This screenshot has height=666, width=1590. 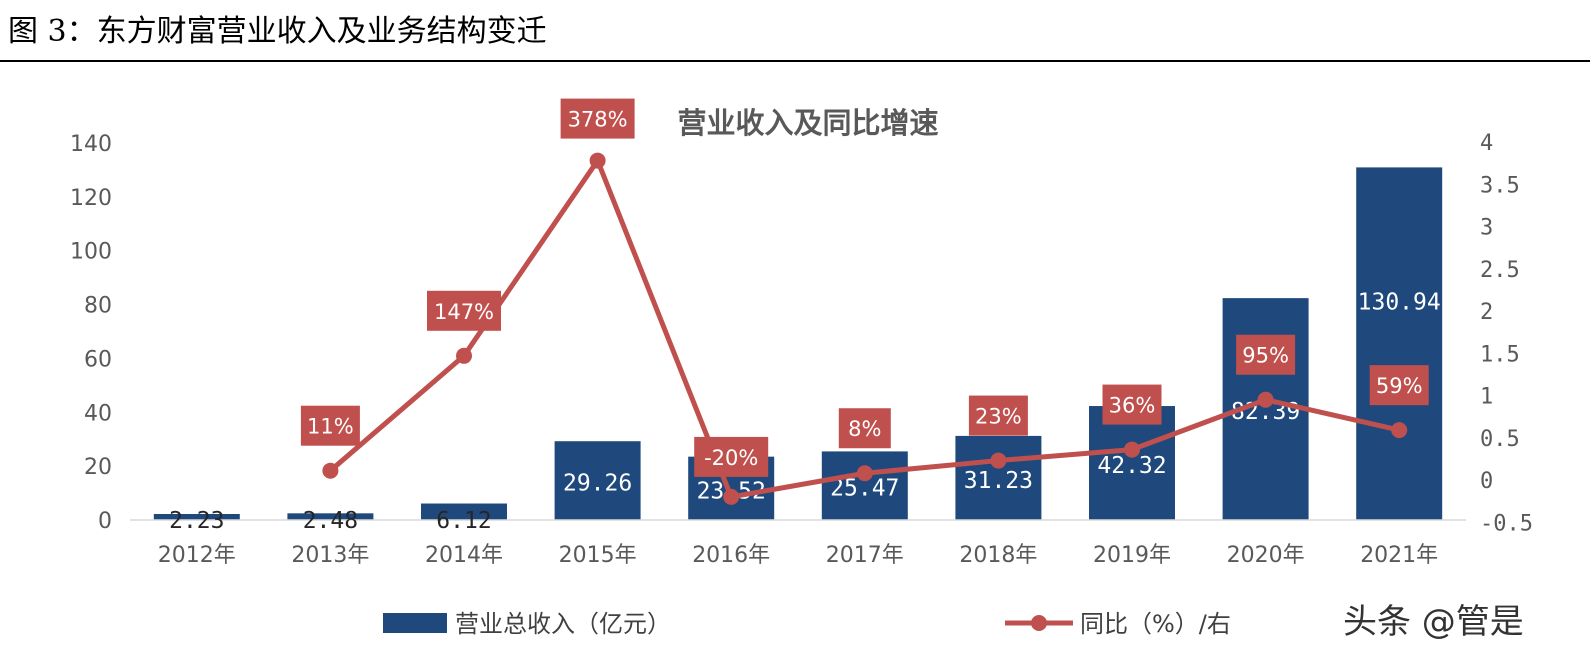 I want to click on y-right-tick-label: 2, so click(x=1486, y=312).